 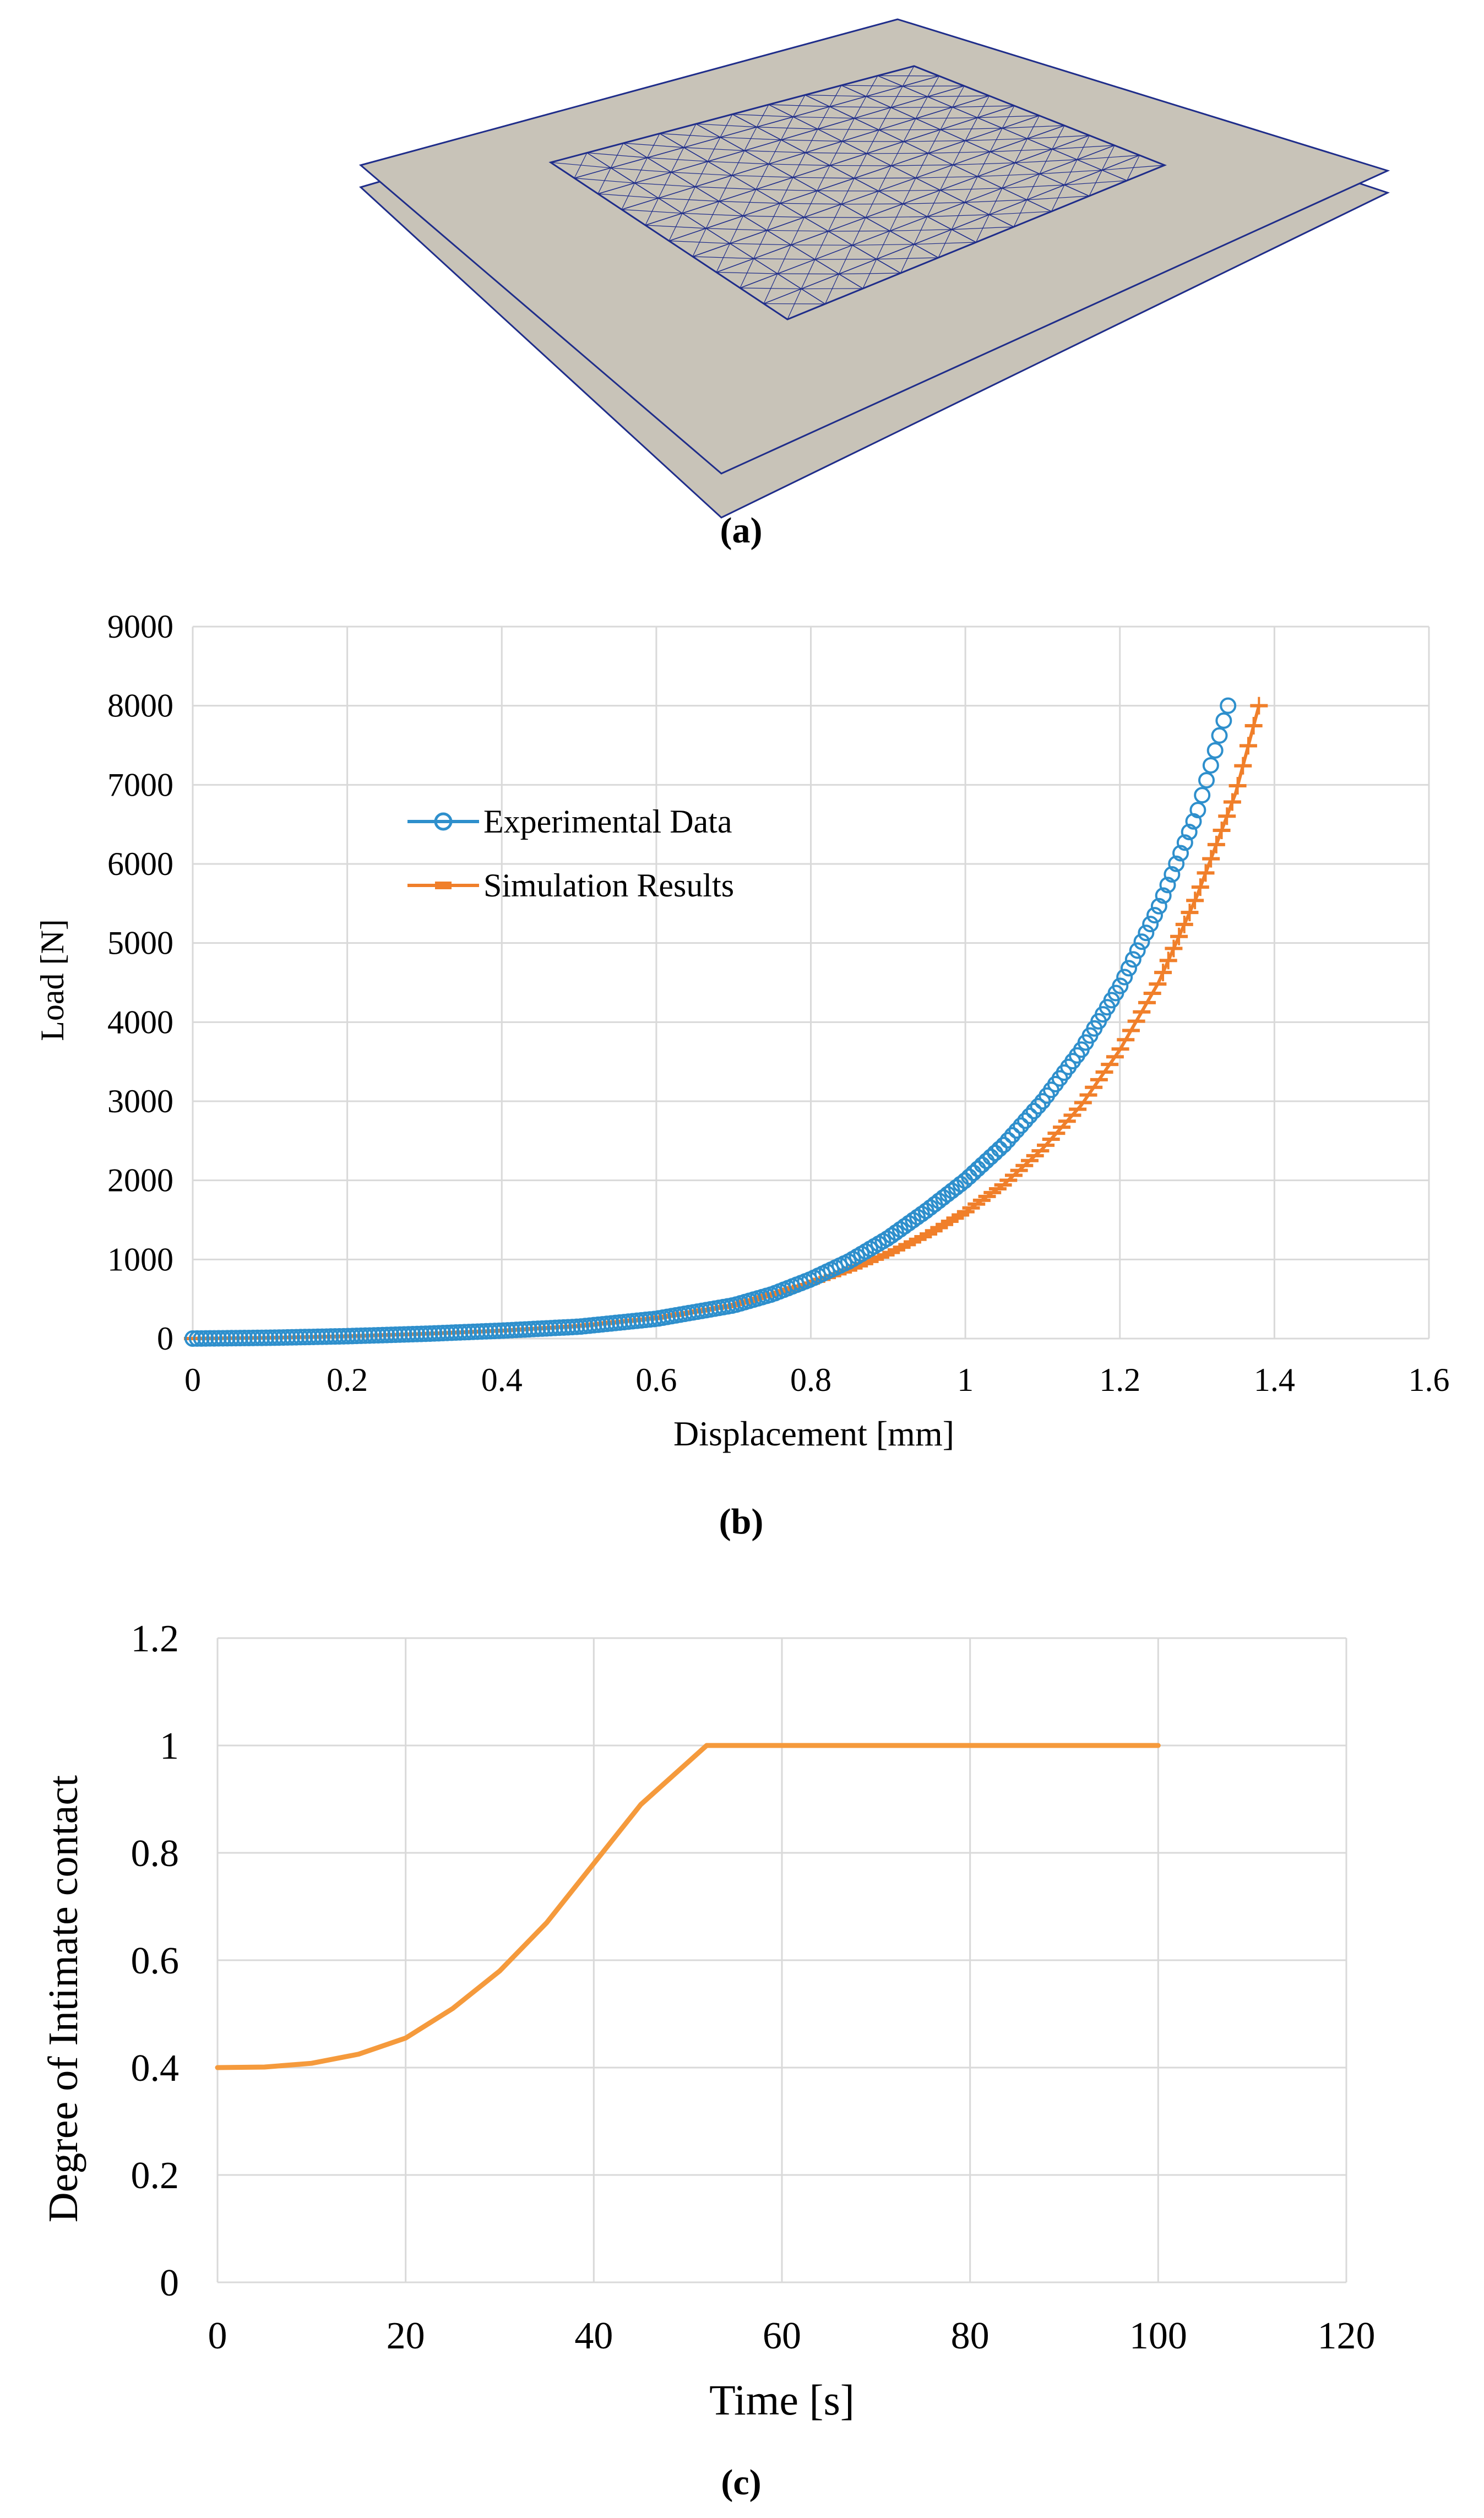 I want to click on chart-b-x-tick: 1.6, so click(x=1429, y=1380).